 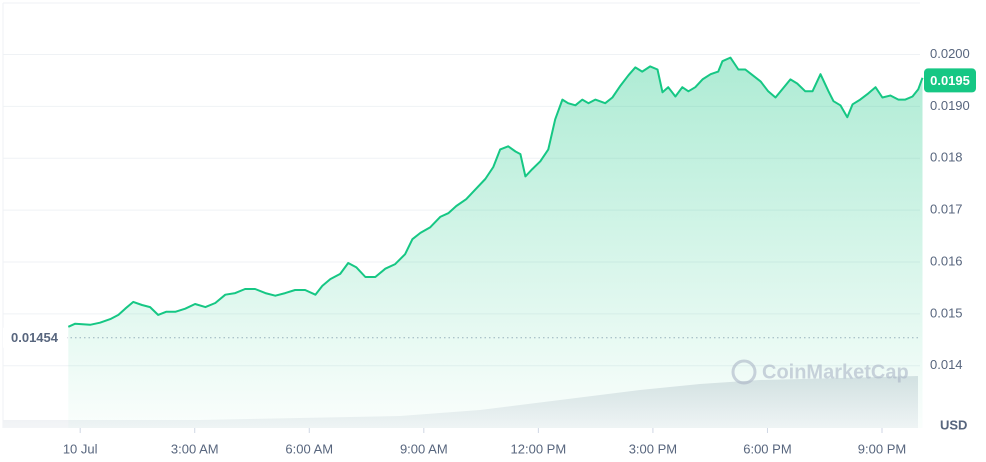 I want to click on watermark: CoinMarketCap, so click(x=835, y=372).